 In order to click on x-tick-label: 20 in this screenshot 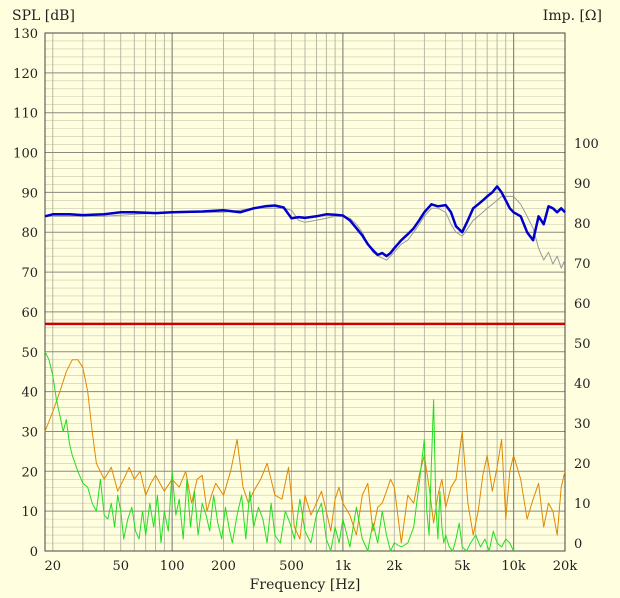, I will do `click(53, 566)`.